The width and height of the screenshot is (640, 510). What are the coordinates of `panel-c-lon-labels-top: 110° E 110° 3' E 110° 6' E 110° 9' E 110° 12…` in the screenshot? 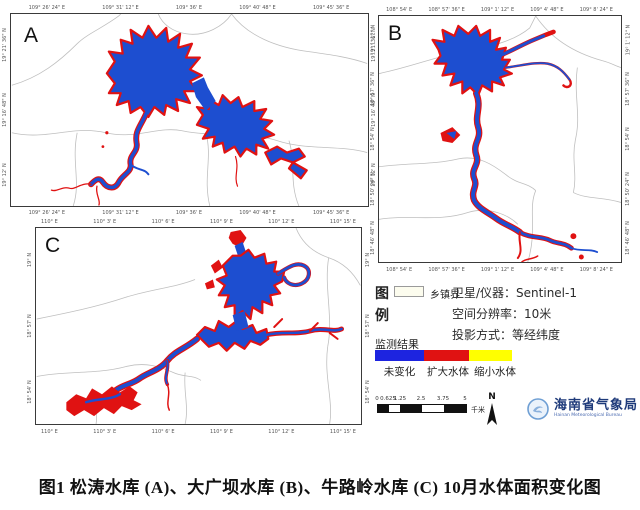 It's located at (198, 222).